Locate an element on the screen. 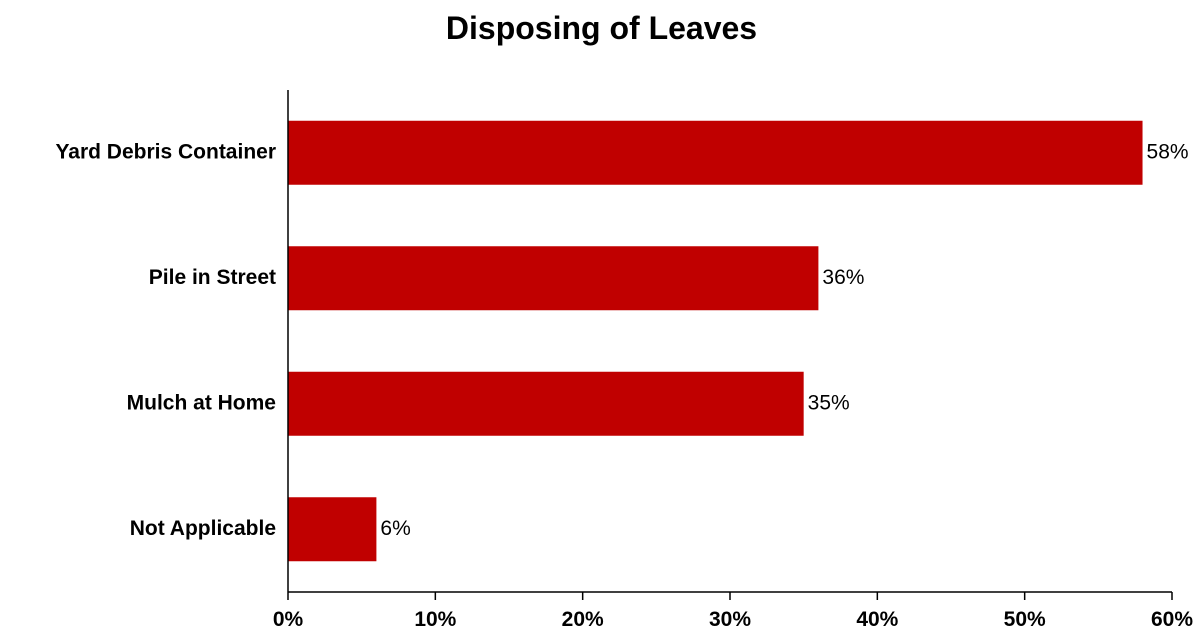 This screenshot has width=1203, height=637. x-tick-label: 30% is located at coordinates (730, 619).